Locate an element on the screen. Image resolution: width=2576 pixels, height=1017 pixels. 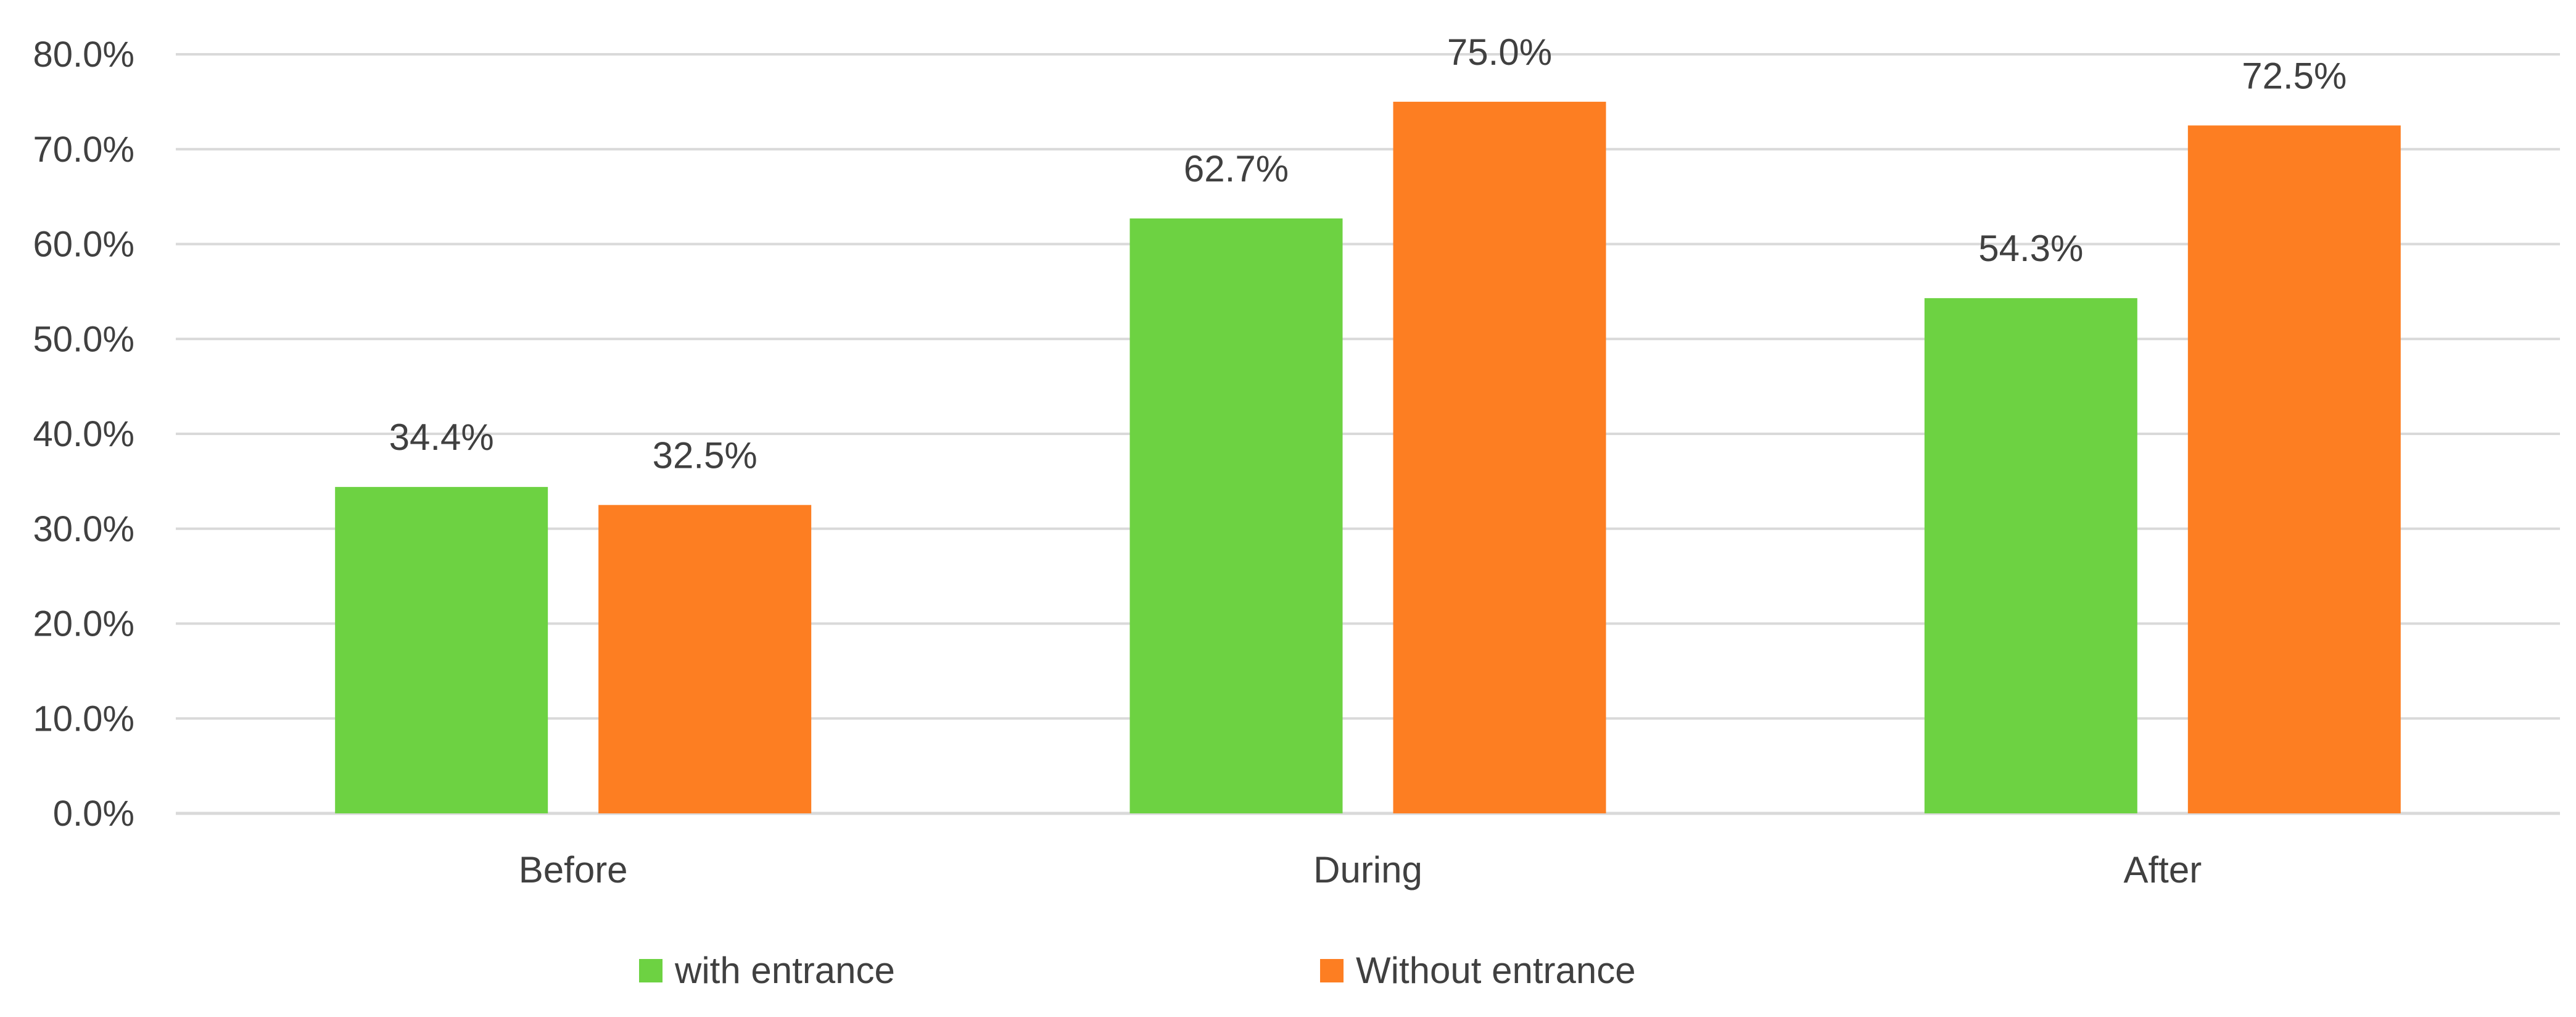
legend-label: Without entrance is located at coordinates (1496, 971).